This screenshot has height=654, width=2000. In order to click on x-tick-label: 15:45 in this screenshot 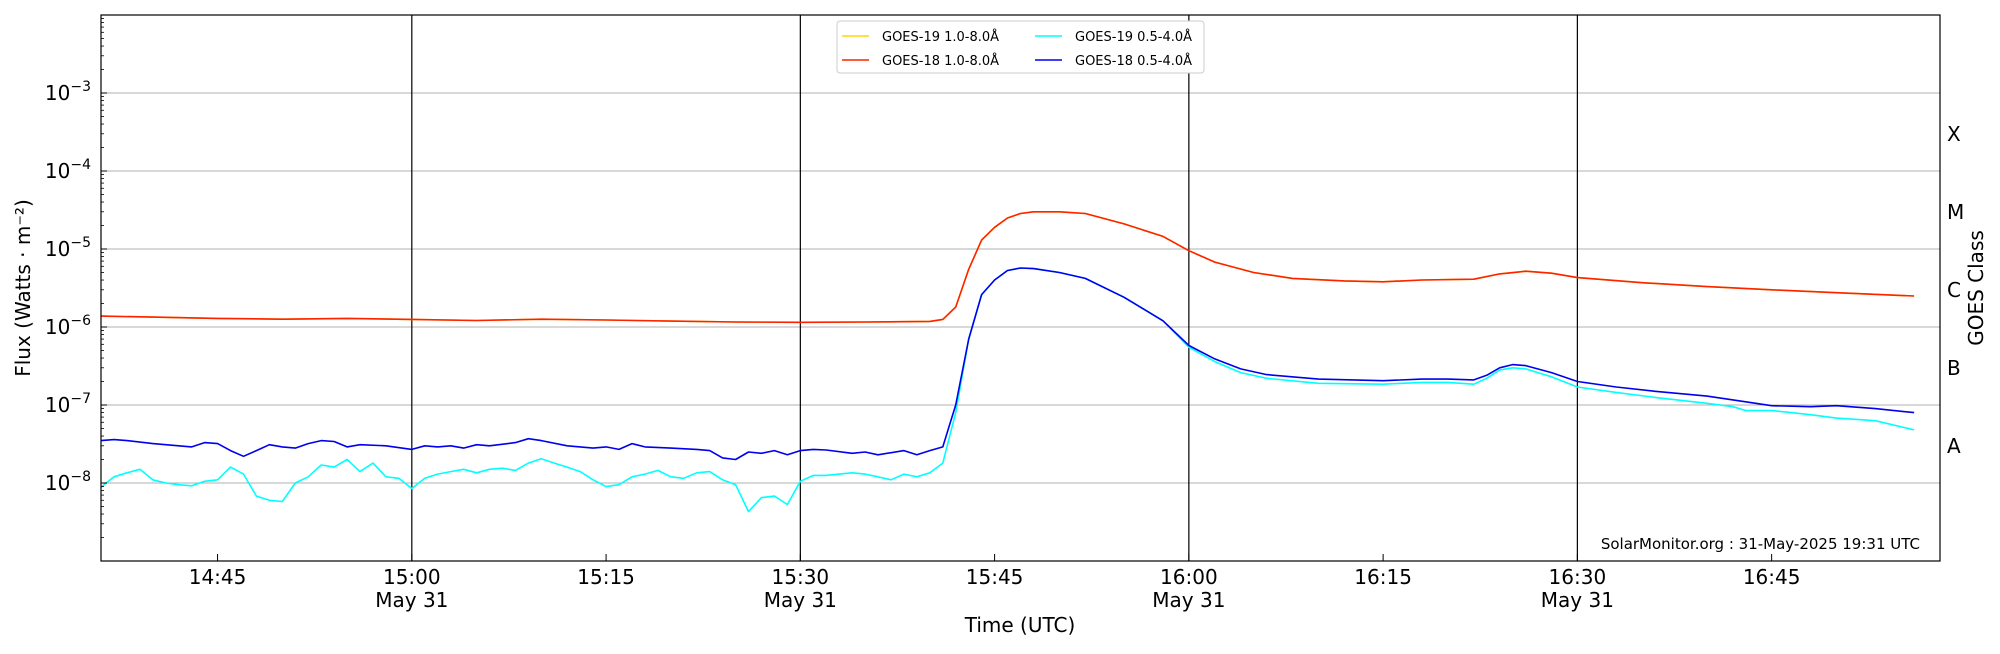, I will do `click(995, 577)`.